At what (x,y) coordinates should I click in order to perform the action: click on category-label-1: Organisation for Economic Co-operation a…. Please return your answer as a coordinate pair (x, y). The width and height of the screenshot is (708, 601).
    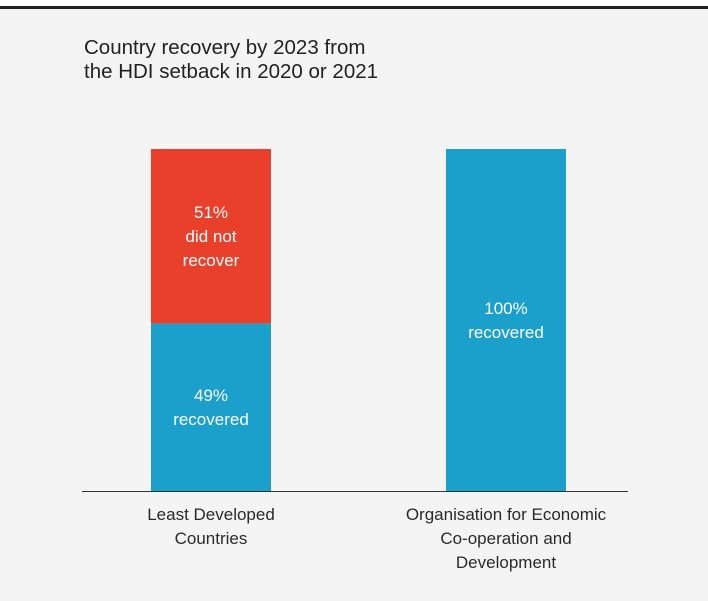
    Looking at the image, I should click on (506, 538).